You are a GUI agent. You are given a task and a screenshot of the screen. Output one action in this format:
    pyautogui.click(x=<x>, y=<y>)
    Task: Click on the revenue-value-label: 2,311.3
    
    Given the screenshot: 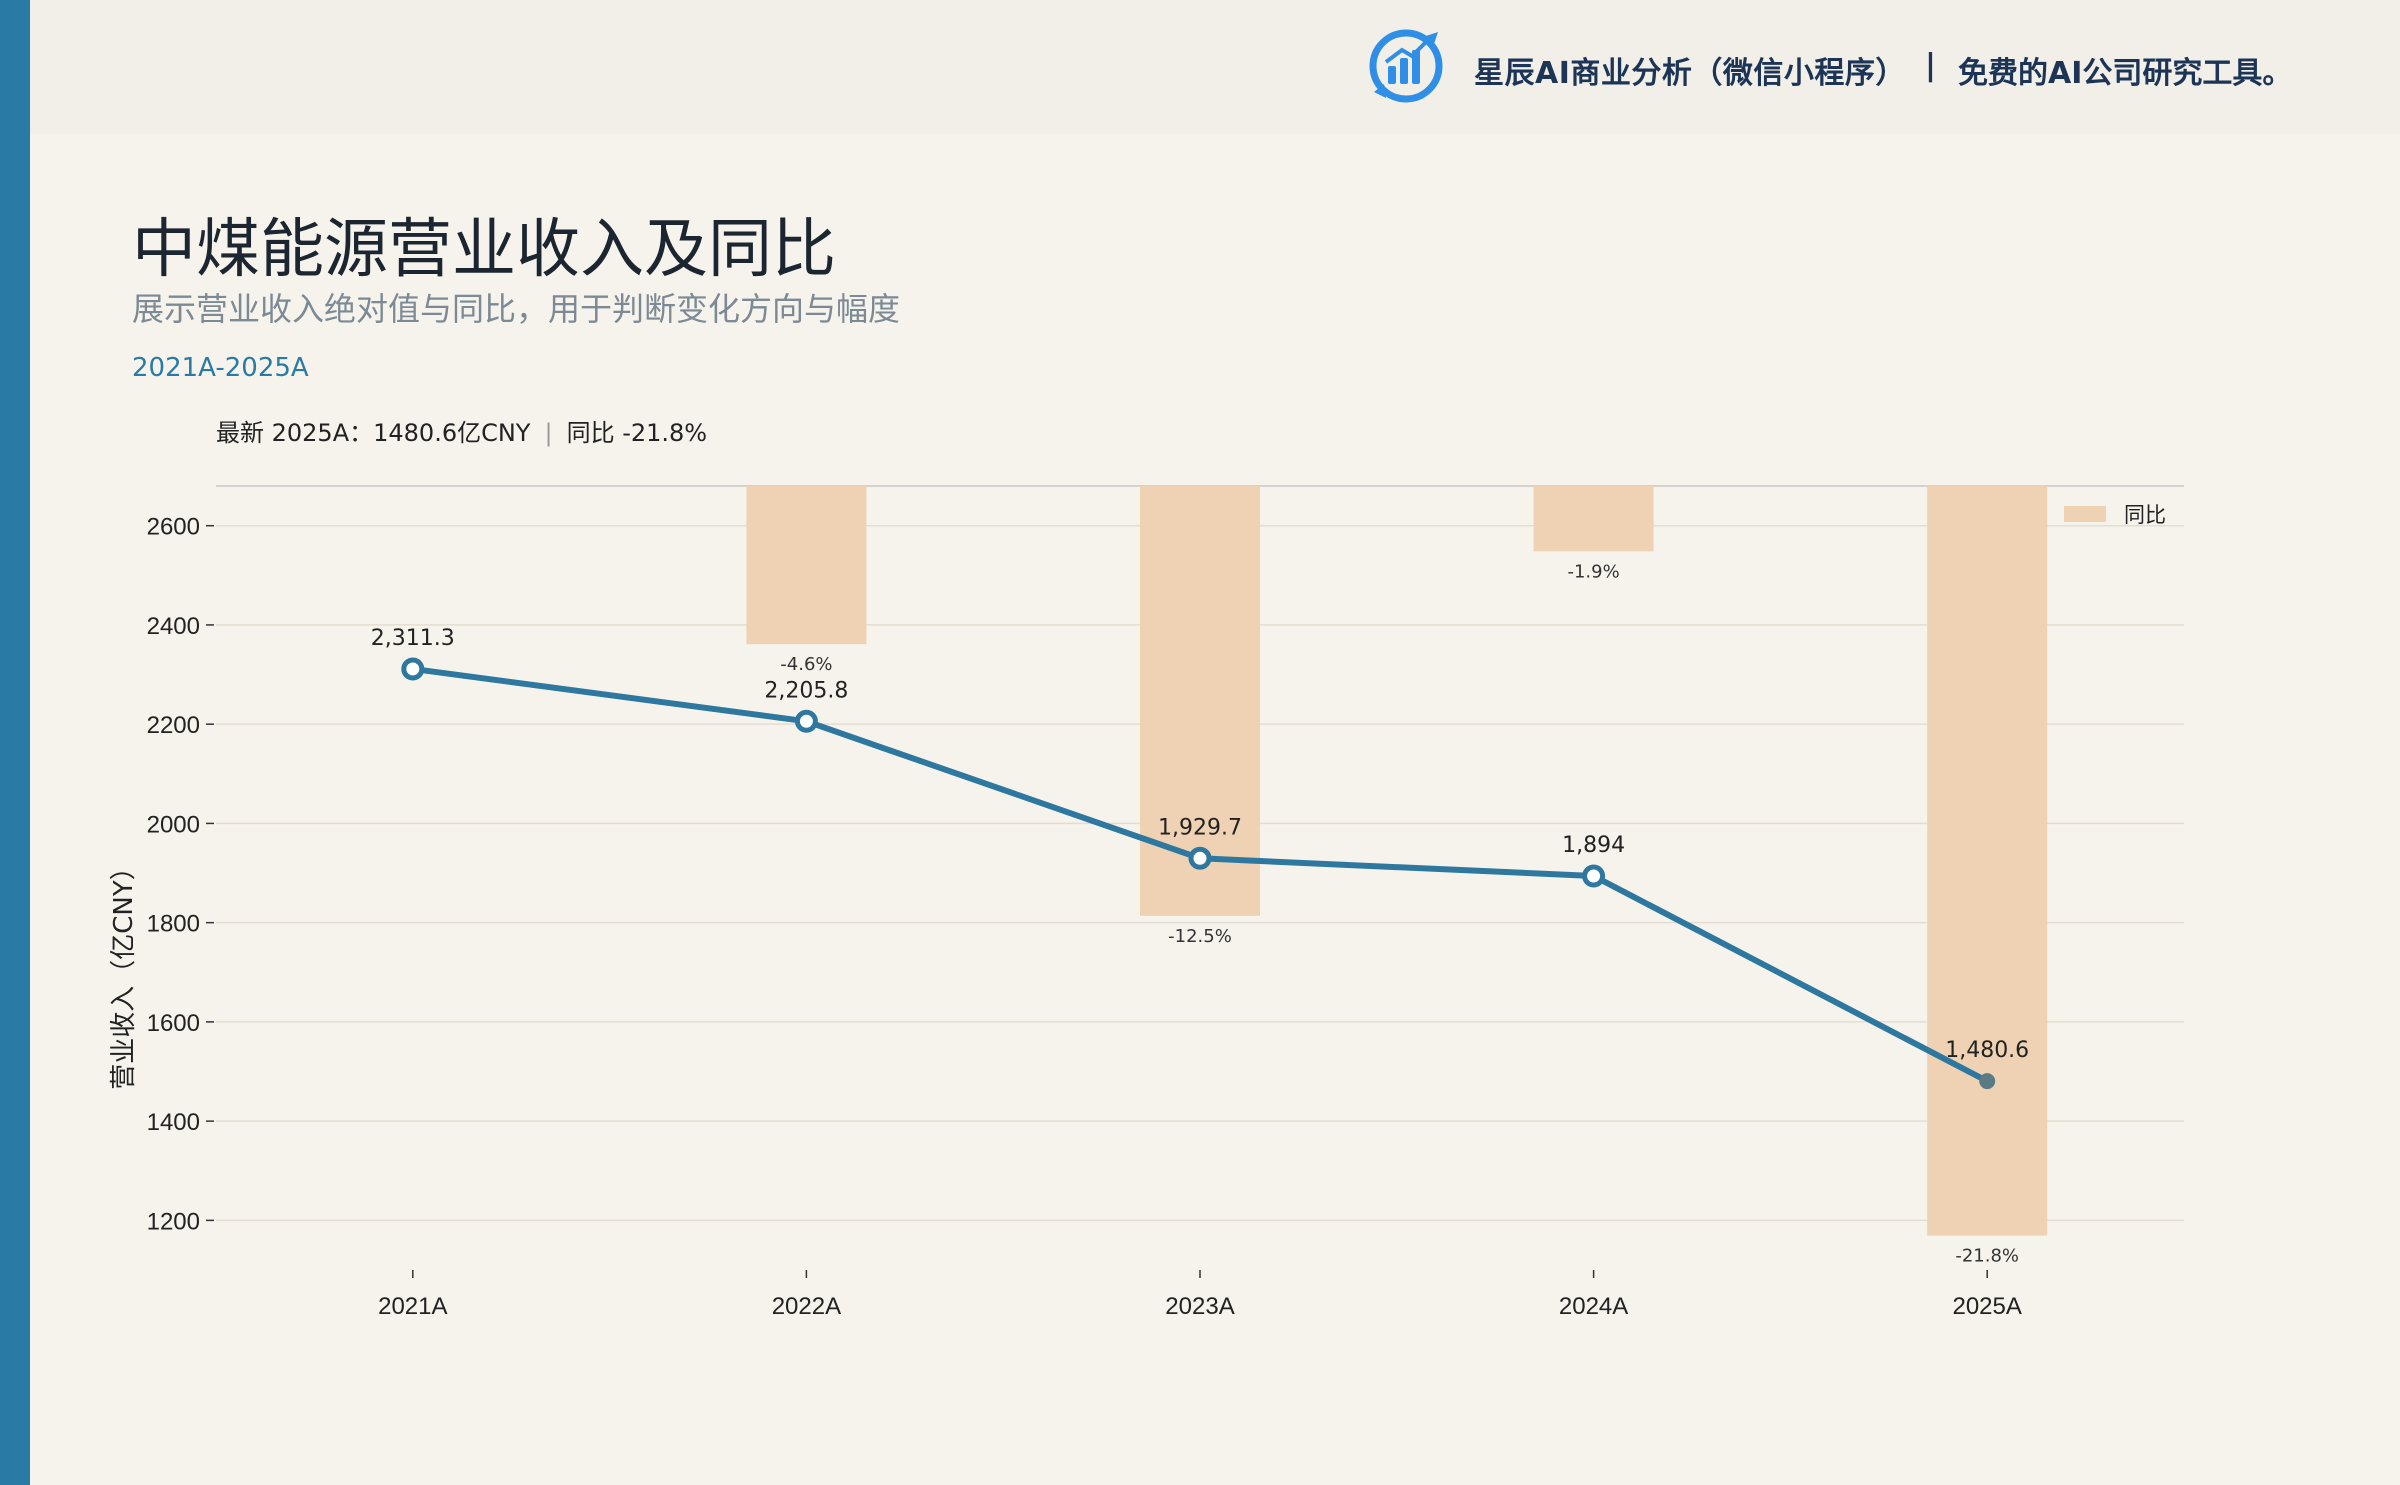 What is the action you would take?
    pyautogui.click(x=413, y=638)
    